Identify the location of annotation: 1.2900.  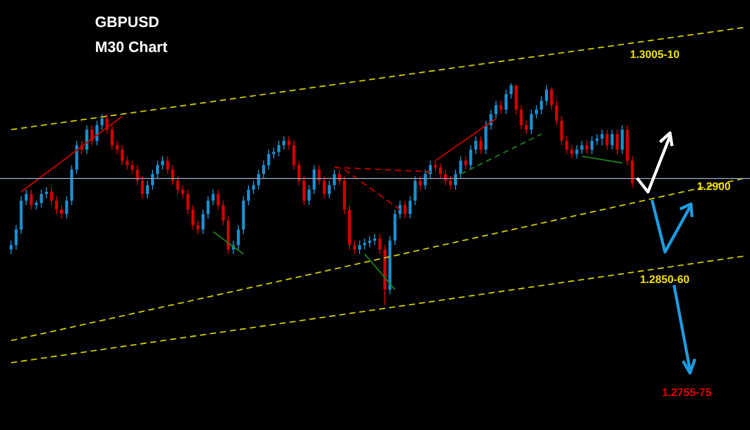
(714, 187).